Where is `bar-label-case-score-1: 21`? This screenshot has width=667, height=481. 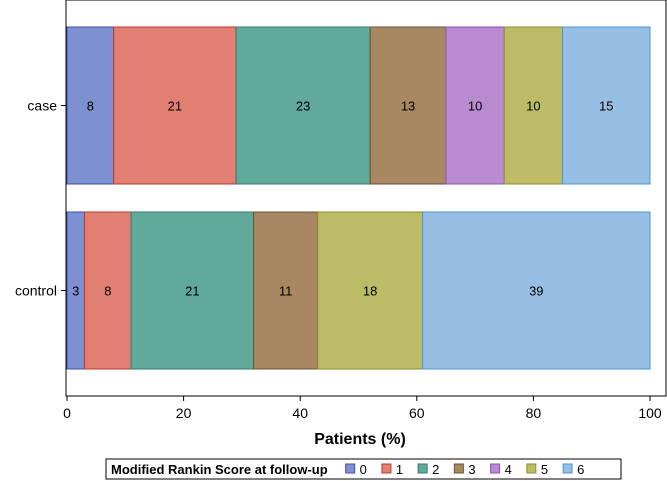 bar-label-case-score-1: 21 is located at coordinates (175, 106).